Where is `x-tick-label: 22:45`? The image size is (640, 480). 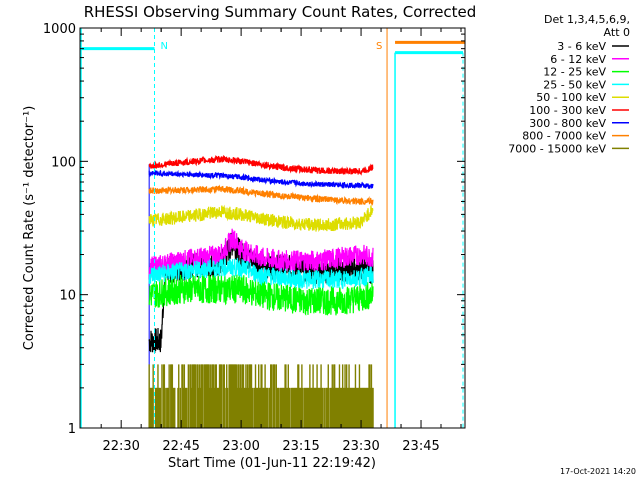 x-tick-label: 22:45 is located at coordinates (180, 446).